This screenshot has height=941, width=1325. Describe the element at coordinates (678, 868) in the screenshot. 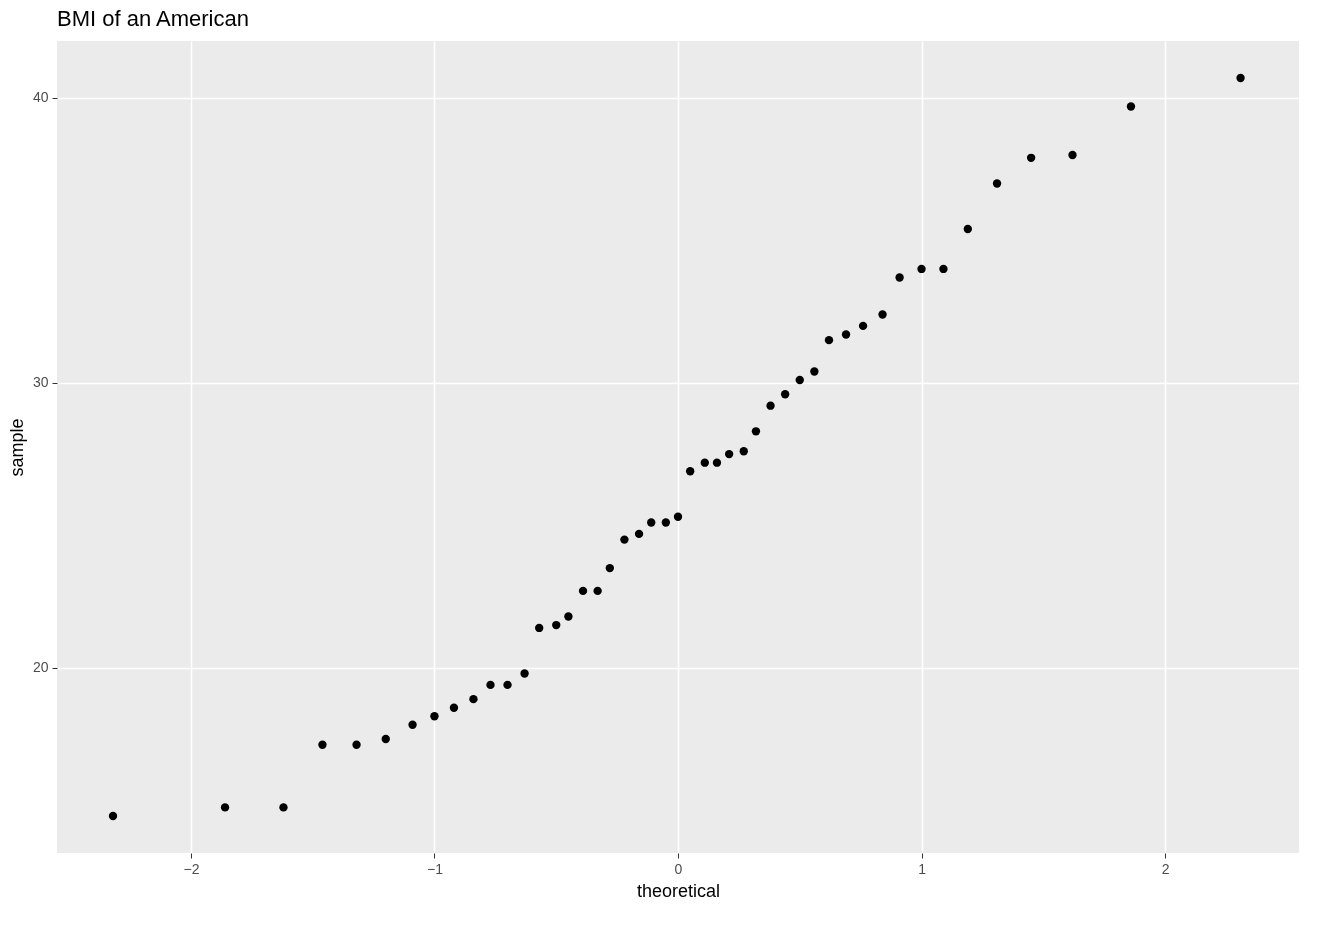

I see `x-tick-label: 0` at that location.